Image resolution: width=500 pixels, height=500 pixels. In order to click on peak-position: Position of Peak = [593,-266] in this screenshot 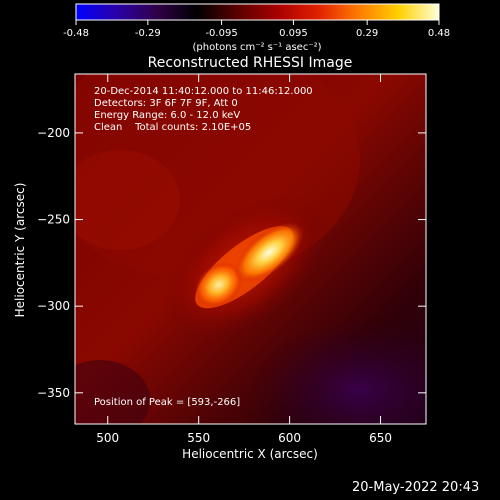, I will do `click(167, 402)`.